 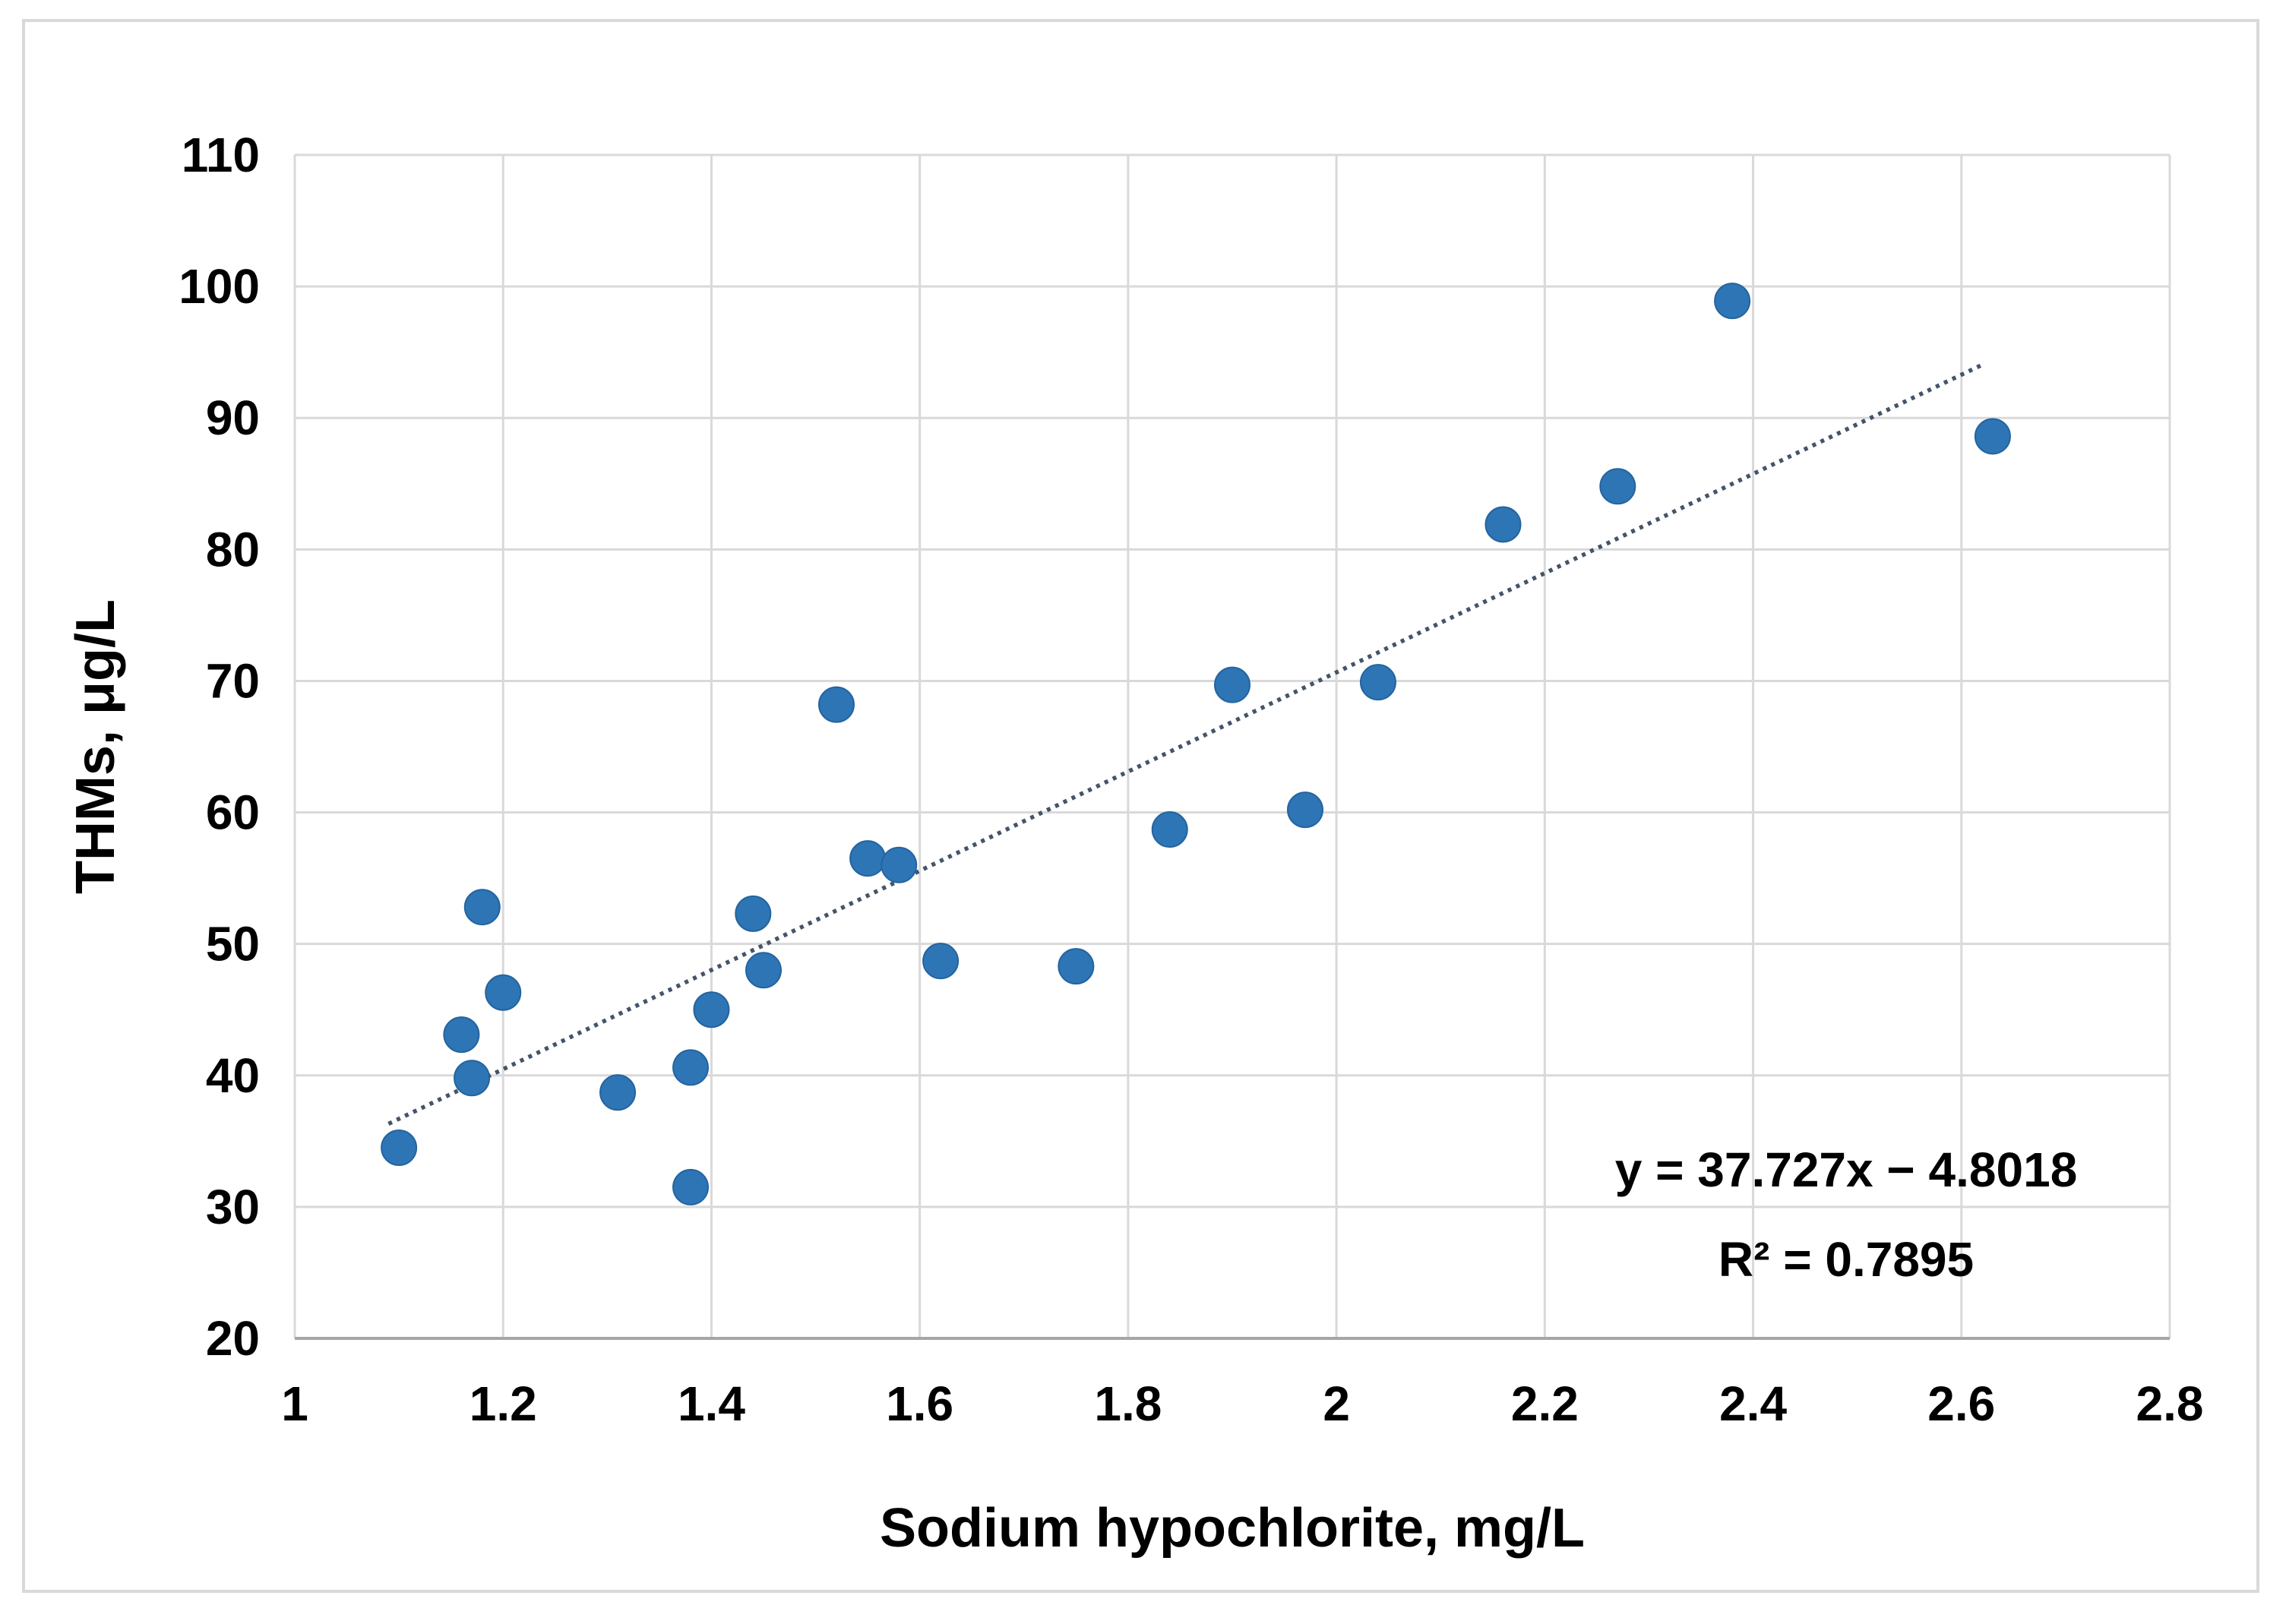 I want to click on y-tick-label: 90, so click(x=233, y=418).